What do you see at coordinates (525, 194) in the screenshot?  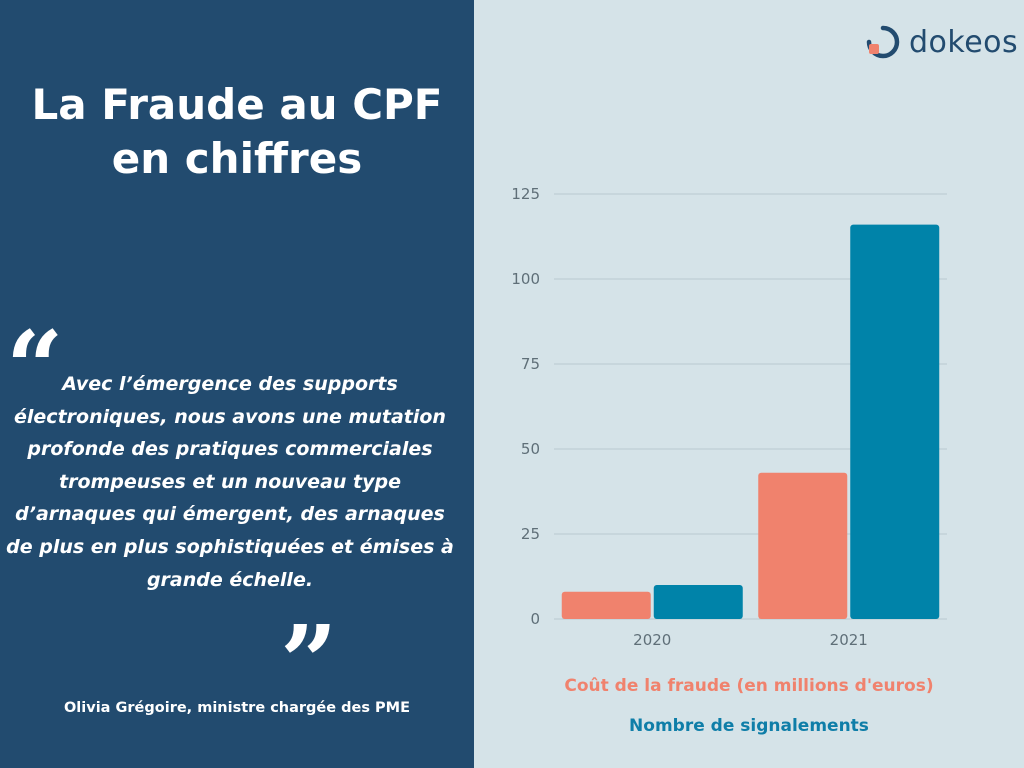 I see `y-tick-label: 125` at bounding box center [525, 194].